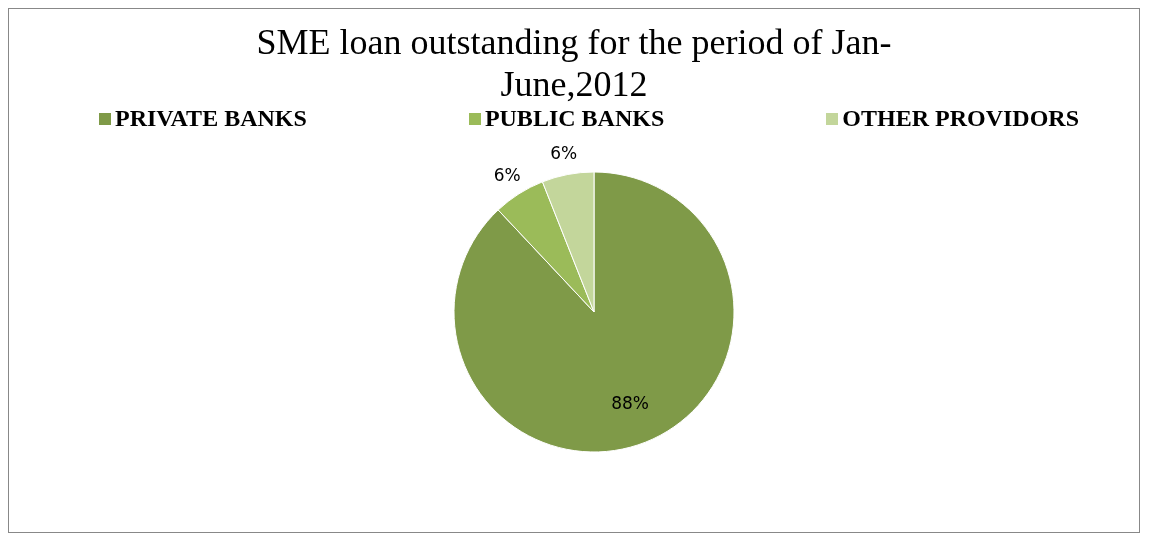 This screenshot has height=543, width=1150. Describe the element at coordinates (574, 63) in the screenshot. I see `chart-title: SME loan outstanding for the period of Jan-June,2012` at that location.